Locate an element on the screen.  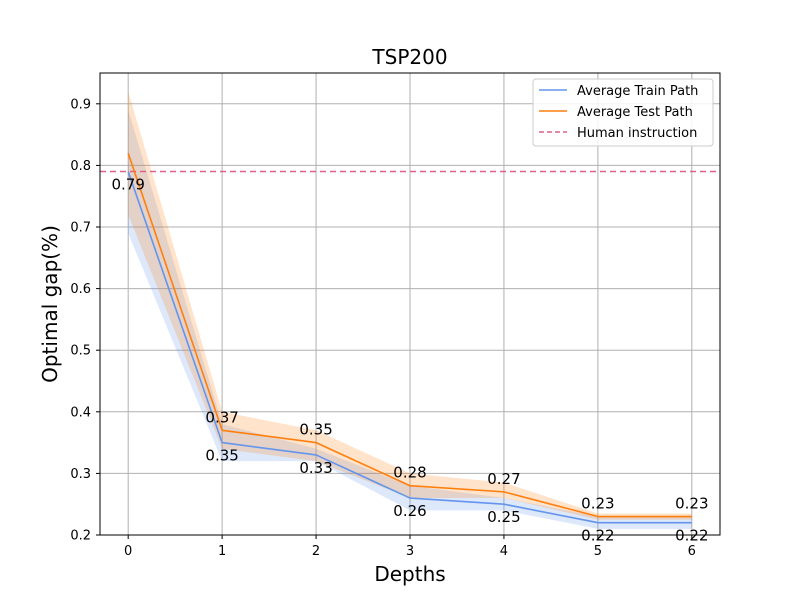
y-axis-label: Optimal gap(%) is located at coordinates (50, 304).